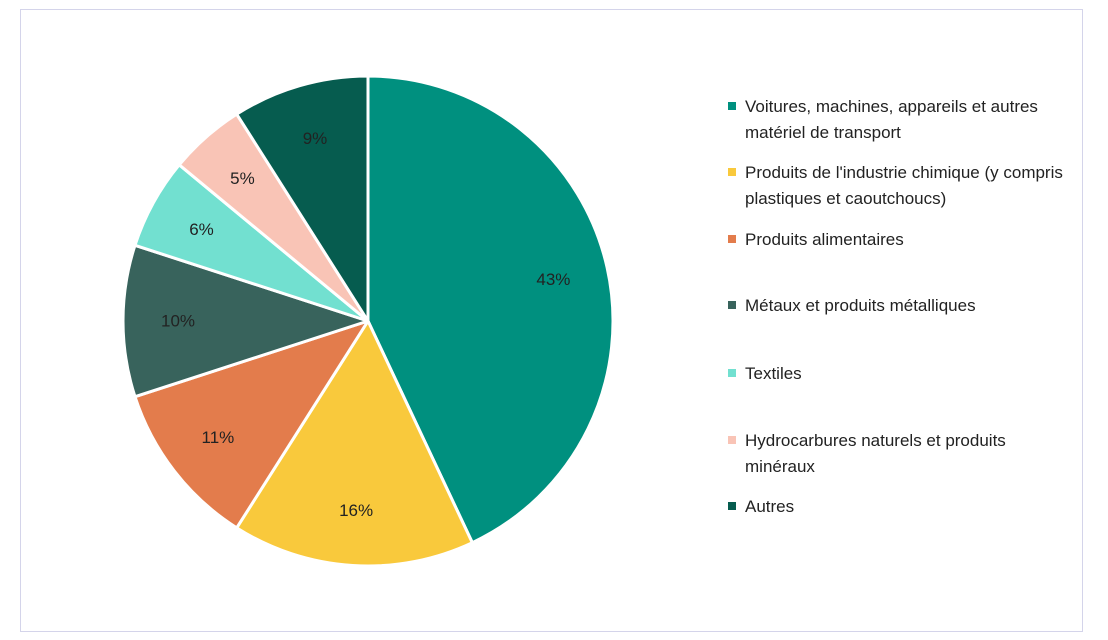  Describe the element at coordinates (242, 178) in the screenshot. I see `pie-slice-label: 5%` at that location.